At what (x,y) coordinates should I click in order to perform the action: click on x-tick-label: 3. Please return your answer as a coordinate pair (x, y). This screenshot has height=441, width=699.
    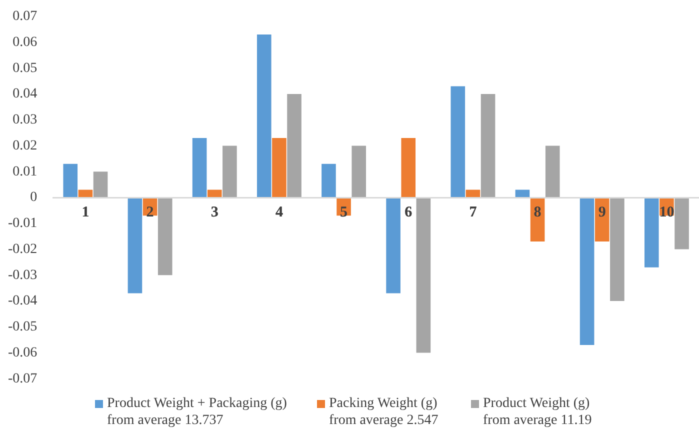
    Looking at the image, I should click on (214, 212).